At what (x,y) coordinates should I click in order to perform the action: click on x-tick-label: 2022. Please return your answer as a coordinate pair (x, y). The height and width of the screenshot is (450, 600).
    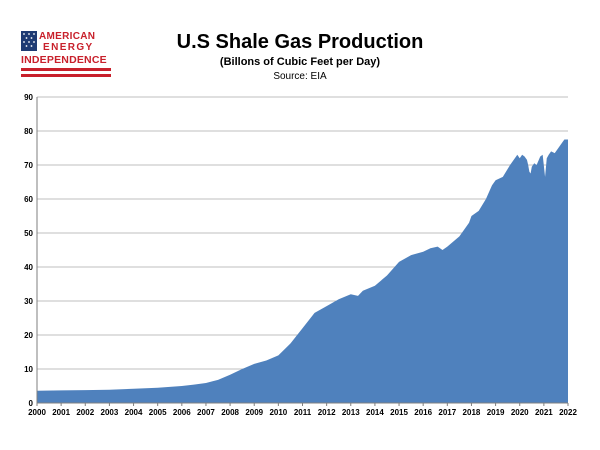
    Looking at the image, I should click on (568, 412).